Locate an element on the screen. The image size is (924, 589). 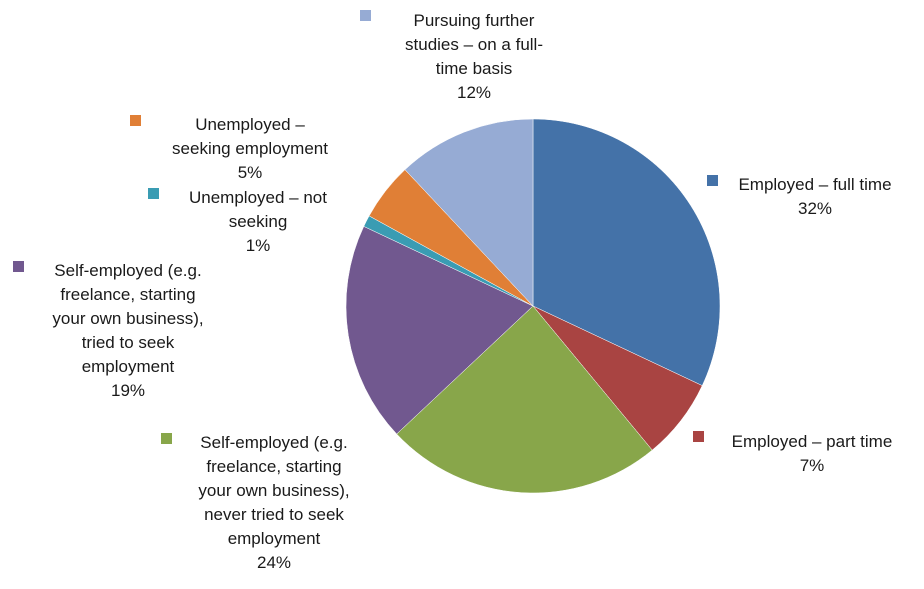
slice-name-label: studies – on a full- is located at coordinates (474, 44).